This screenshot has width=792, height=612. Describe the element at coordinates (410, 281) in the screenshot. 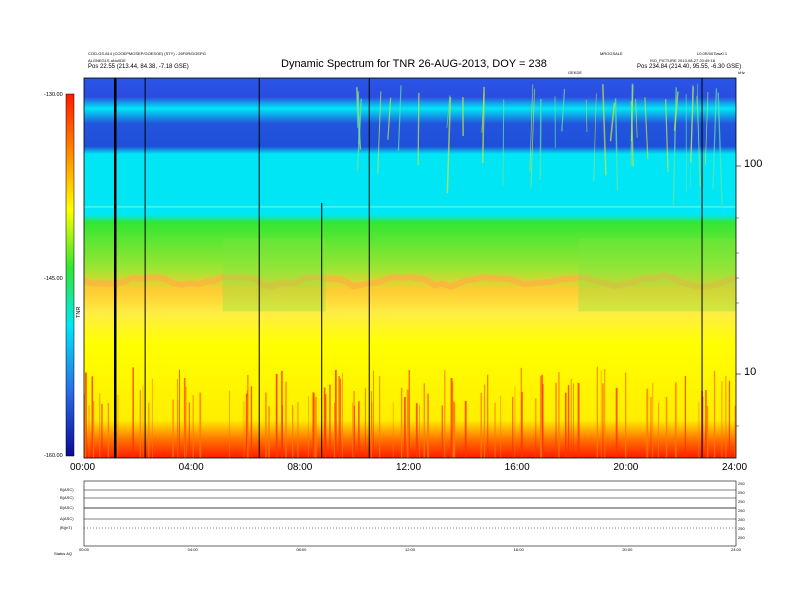

I see `orange-ridge` at that location.